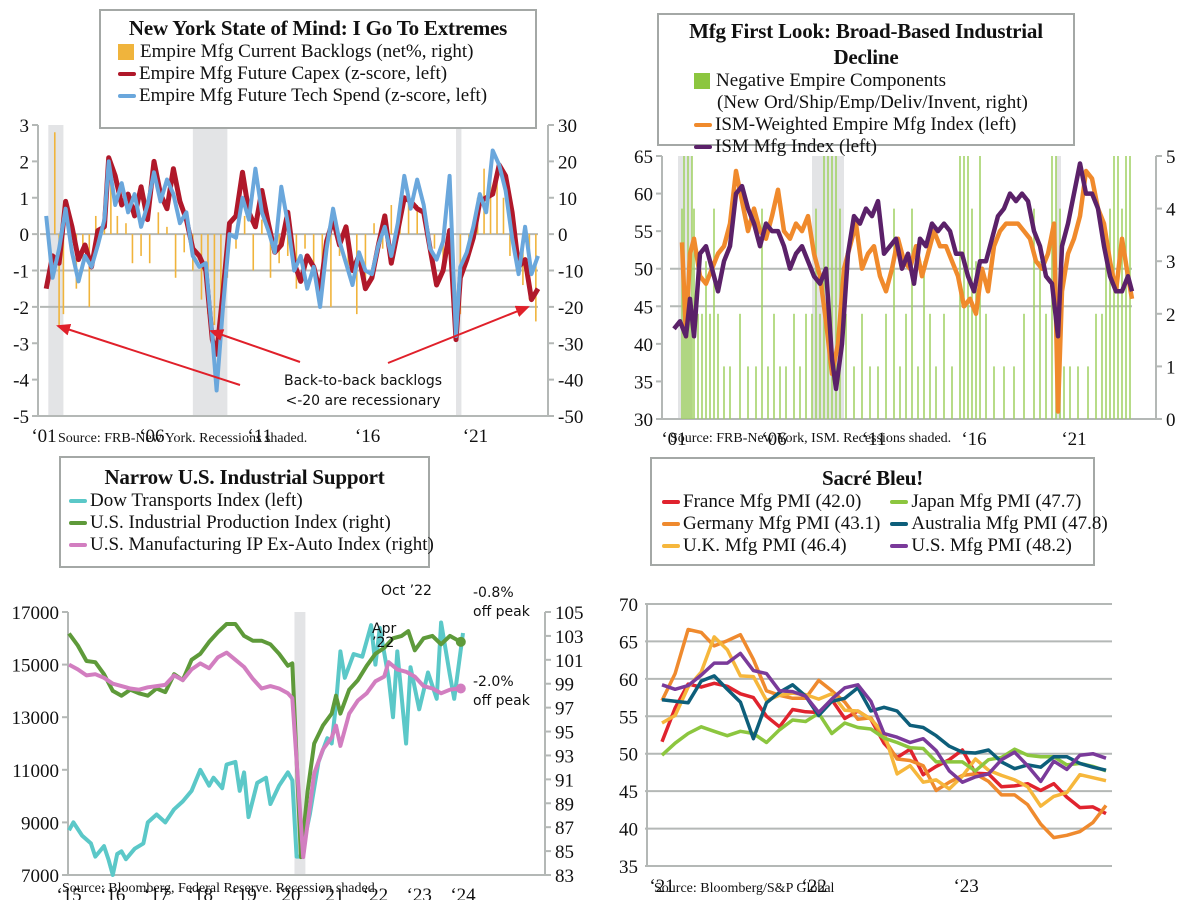  Describe the element at coordinates (866, 124) in the screenshot. I see `legend-label: ISM-Weighted Empire Mfg Index (left)` at that location.